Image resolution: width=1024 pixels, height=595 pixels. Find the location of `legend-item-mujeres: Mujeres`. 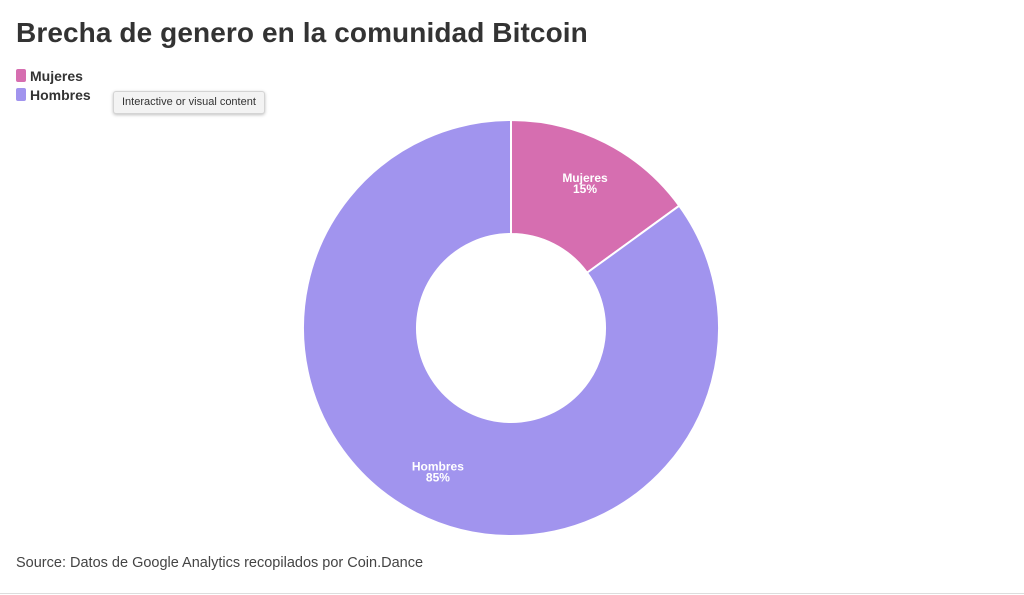

legend-item-mujeres: Mujeres is located at coordinates (53, 75).